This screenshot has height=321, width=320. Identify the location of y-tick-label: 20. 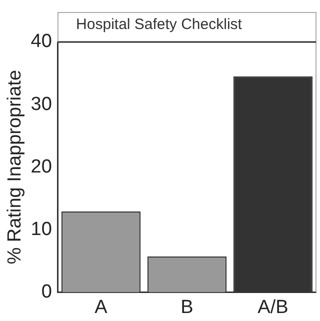
(41, 167).